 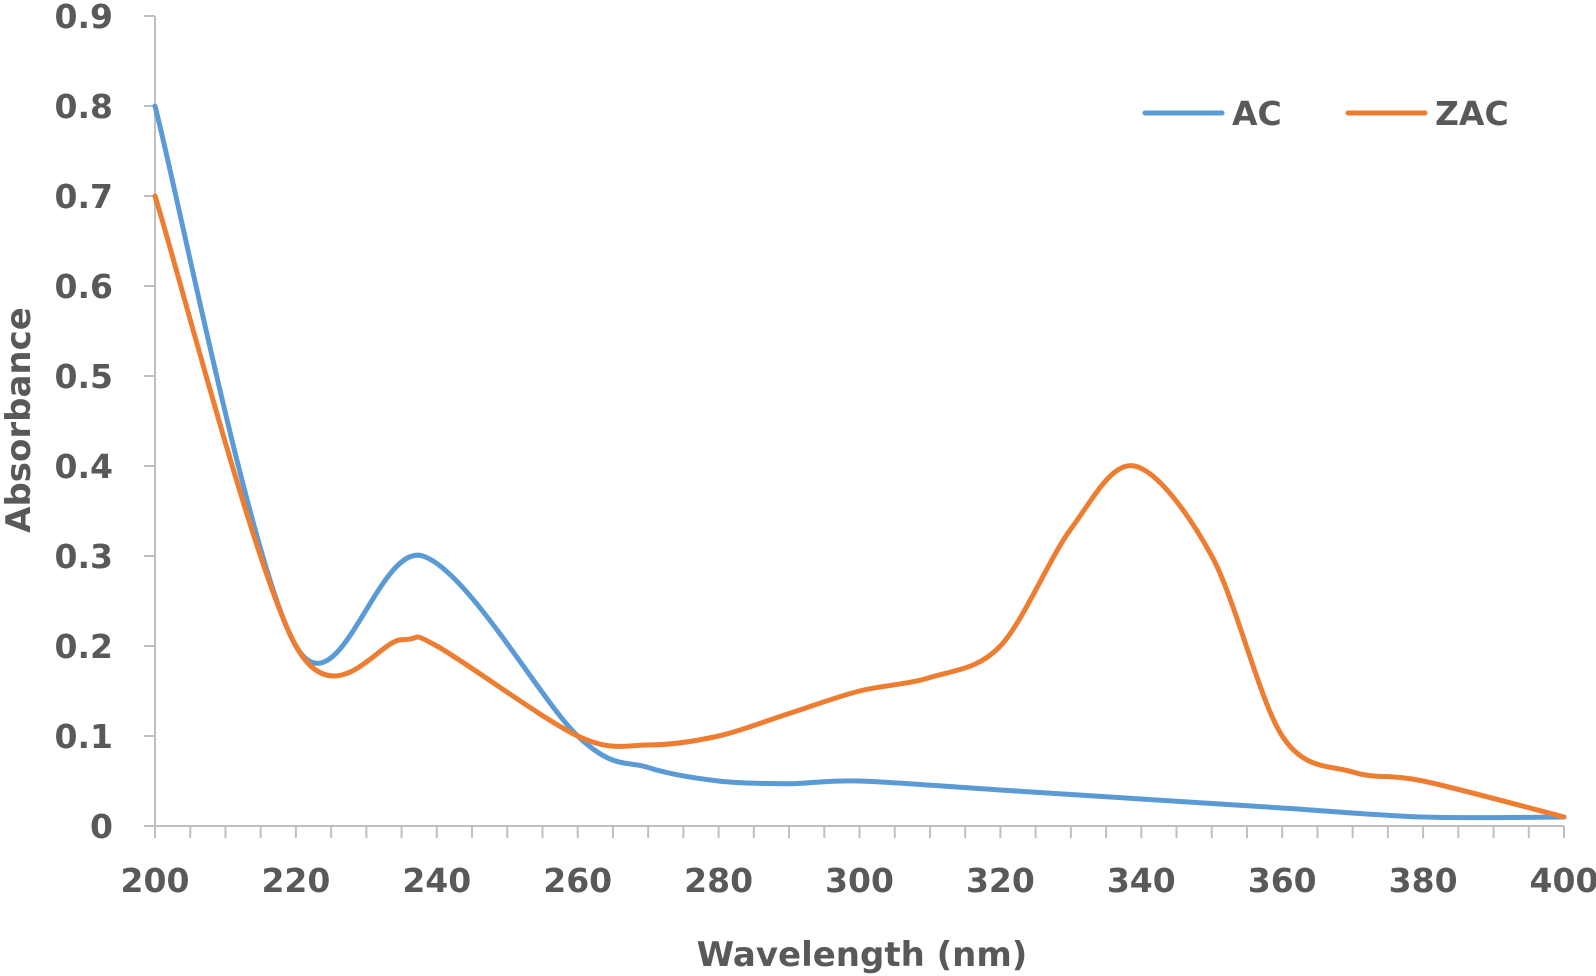 I want to click on y-tick-label: 0.9, so click(x=84, y=18).